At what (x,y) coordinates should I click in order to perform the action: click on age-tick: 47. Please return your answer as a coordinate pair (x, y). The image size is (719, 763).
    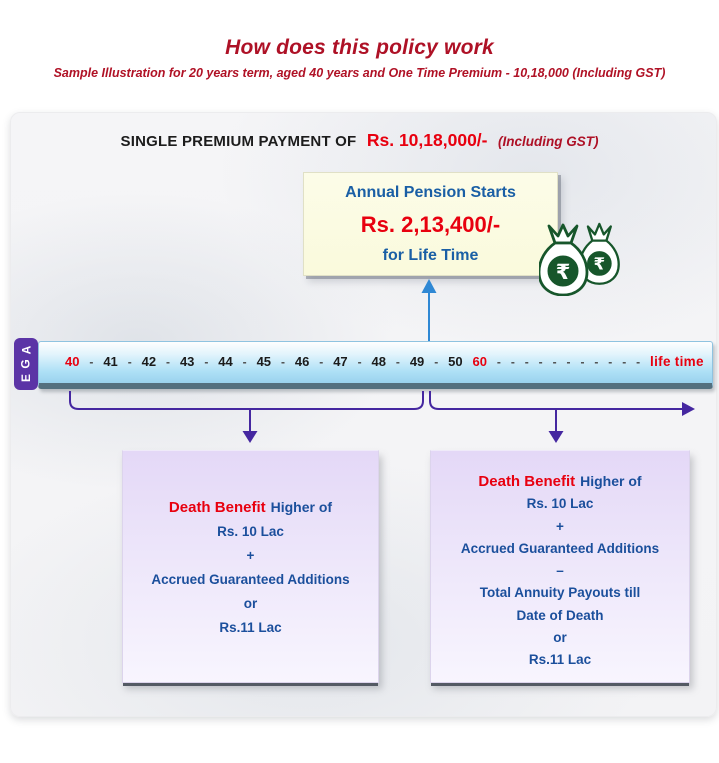
    Looking at the image, I should click on (340, 361).